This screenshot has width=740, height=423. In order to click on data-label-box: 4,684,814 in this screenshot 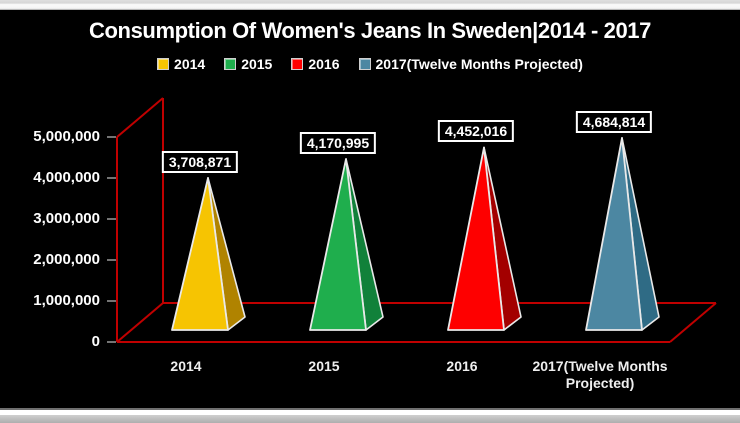, I will do `click(614, 121)`.